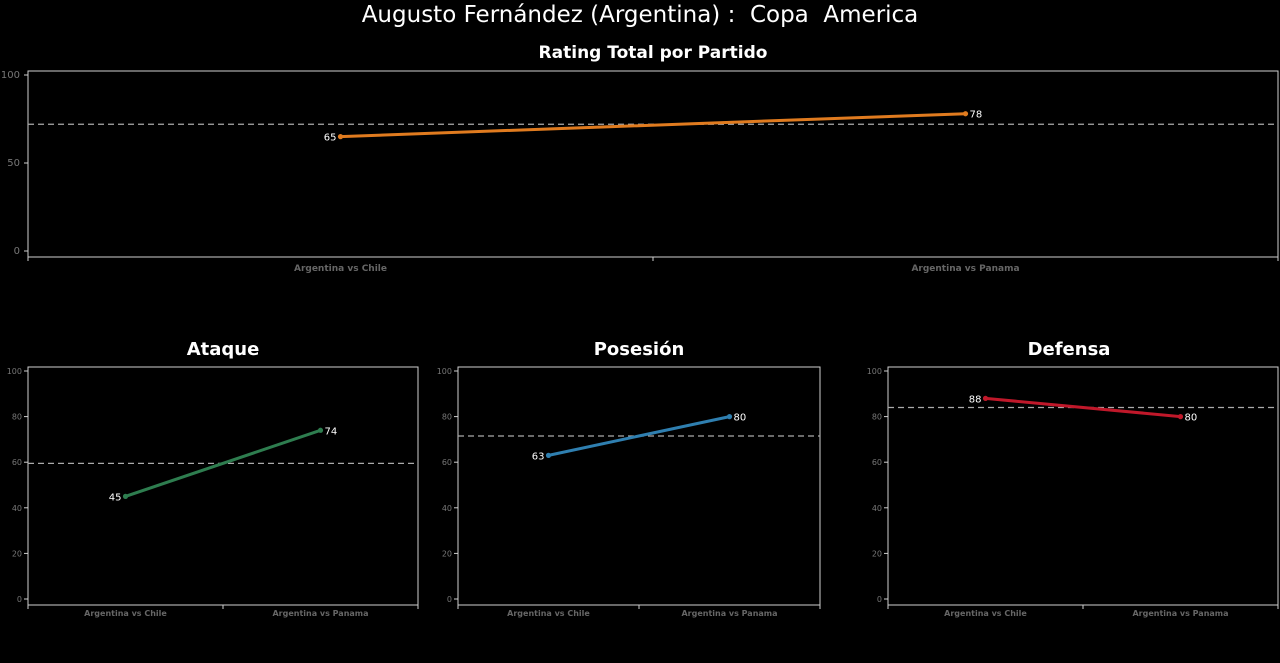 The width and height of the screenshot is (1280, 663). I want to click on defensa-ytick-label: 0, so click(879, 599).